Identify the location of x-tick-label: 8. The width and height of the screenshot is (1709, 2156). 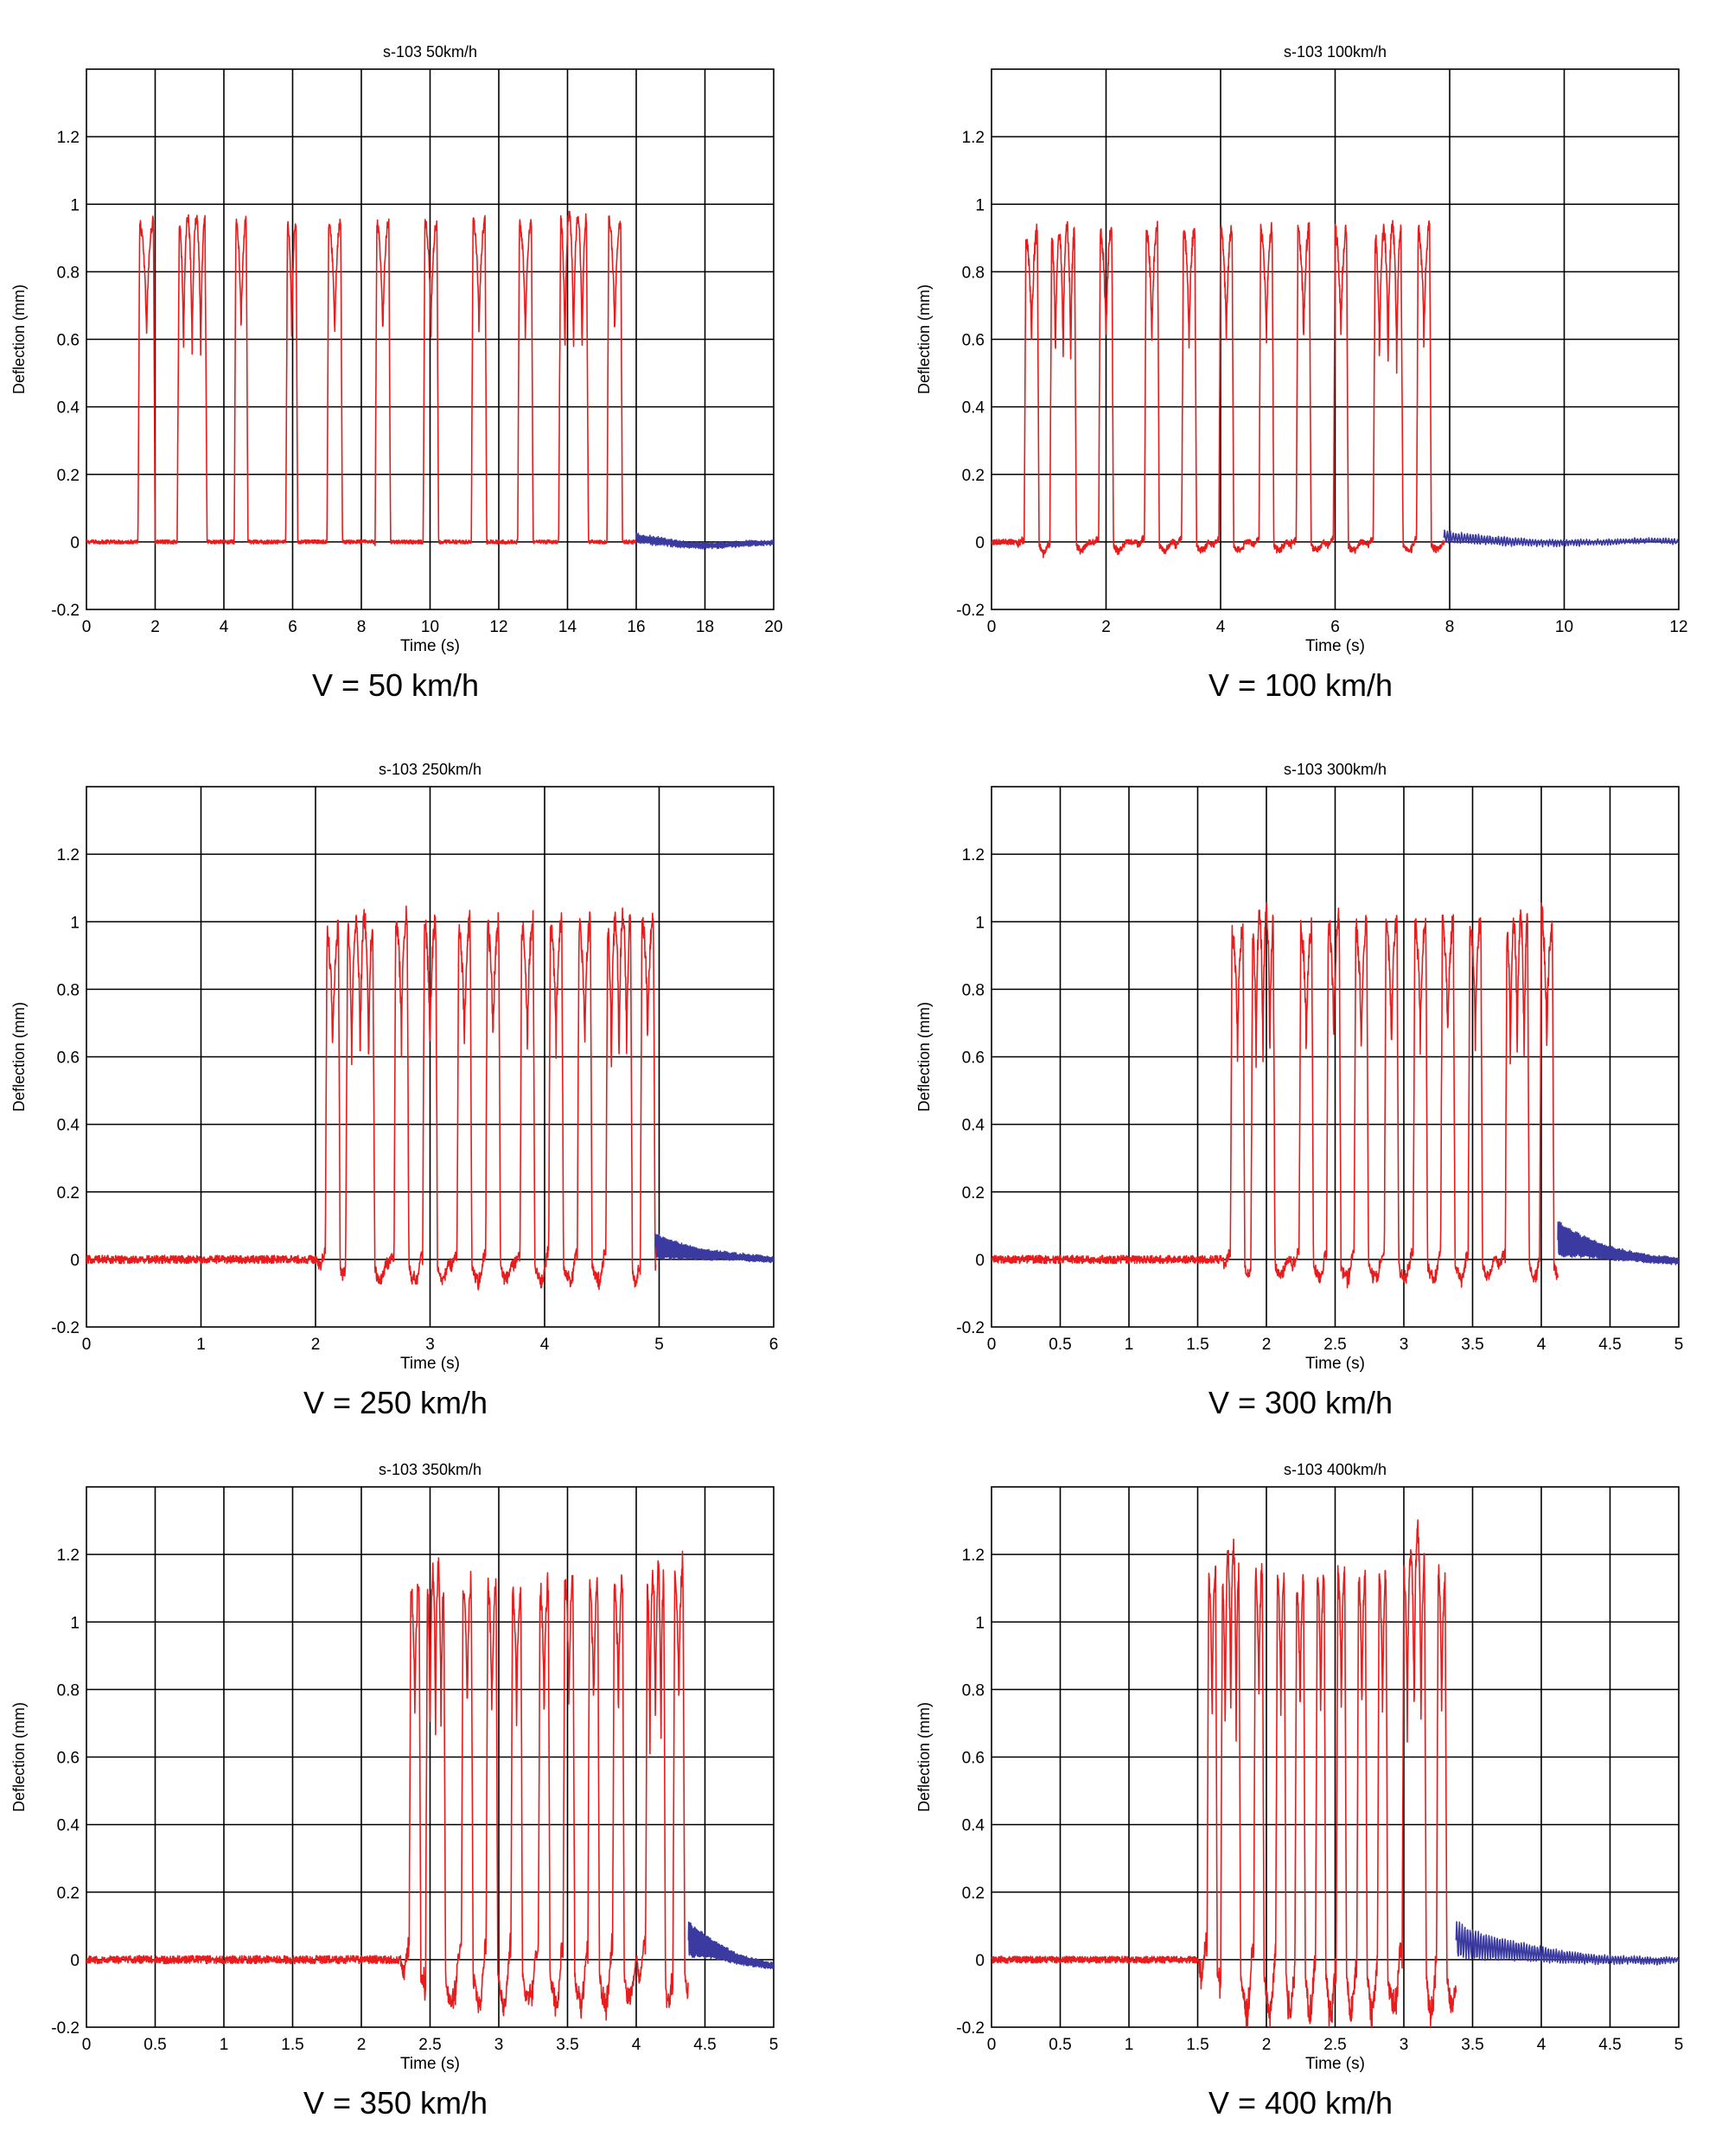
(1450, 627).